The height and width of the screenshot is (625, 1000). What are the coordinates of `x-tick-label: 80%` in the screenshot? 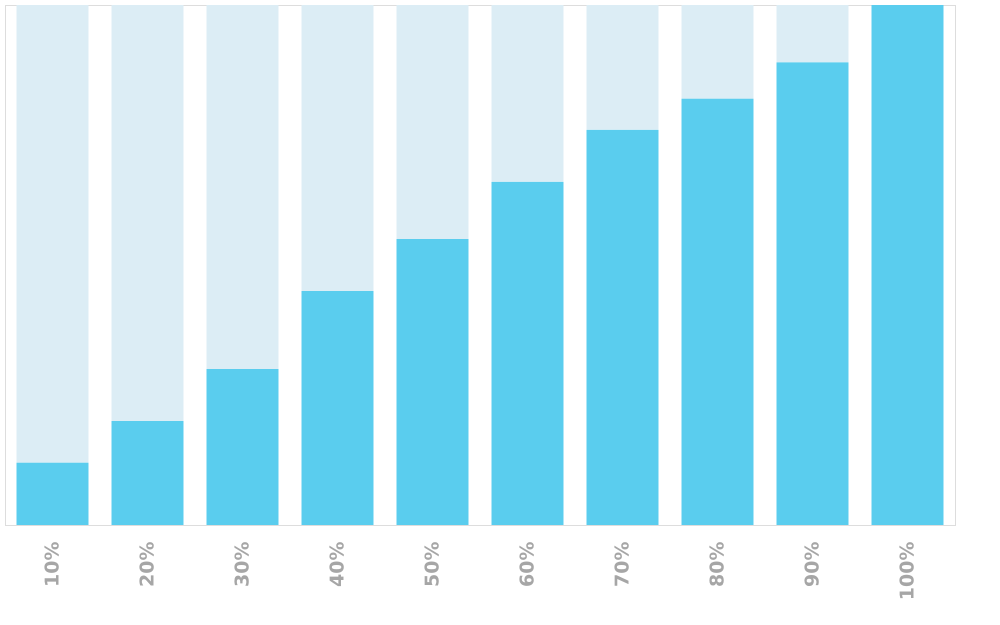 It's located at (717, 564).